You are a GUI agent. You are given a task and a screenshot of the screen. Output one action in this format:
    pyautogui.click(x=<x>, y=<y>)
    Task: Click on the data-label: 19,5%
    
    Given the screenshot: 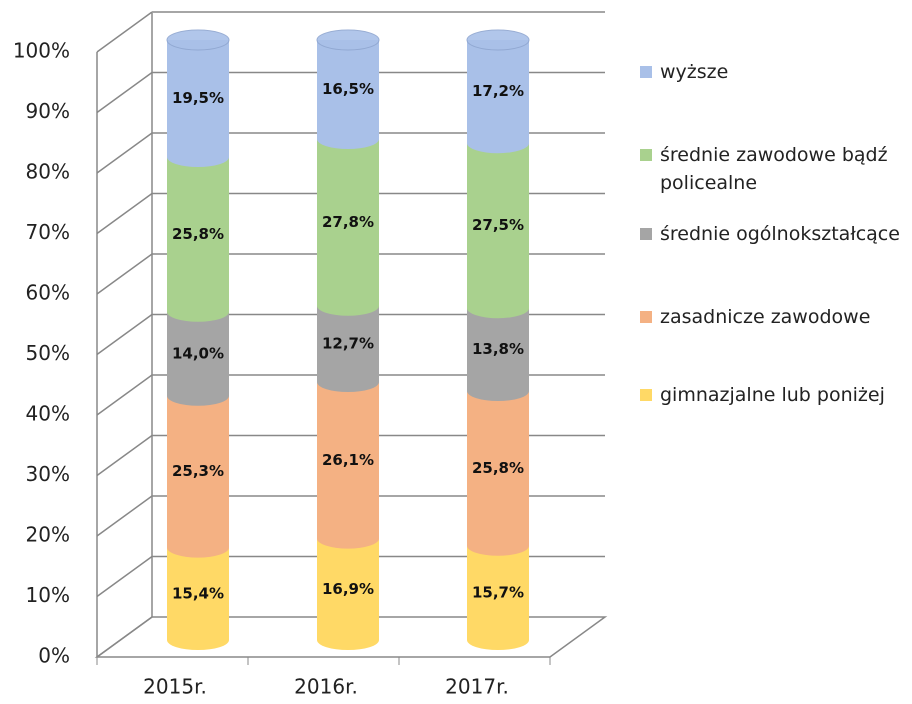 What is the action you would take?
    pyautogui.click(x=198, y=98)
    